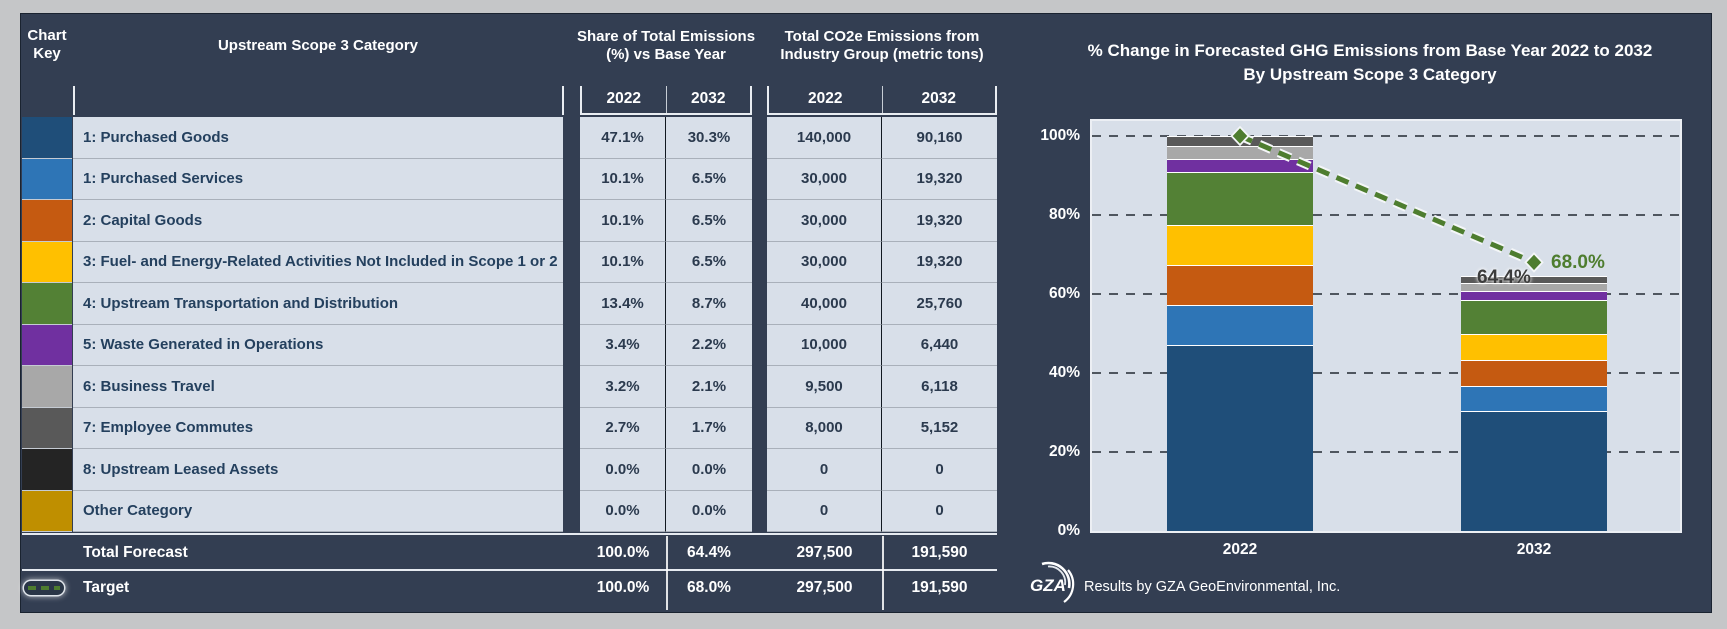 The image size is (1727, 629). I want to click on total-co2e-2032: 191,590, so click(939, 552).